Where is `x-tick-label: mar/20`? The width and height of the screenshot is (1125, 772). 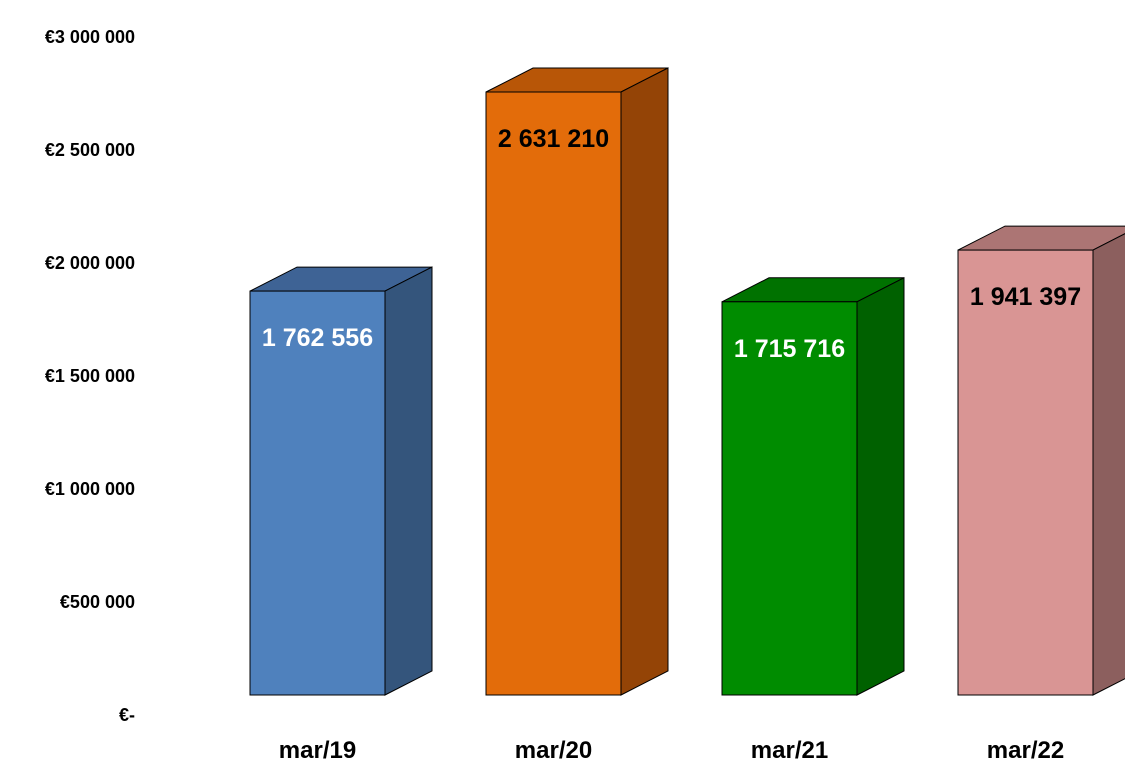 x-tick-label: mar/20 is located at coordinates (553, 750).